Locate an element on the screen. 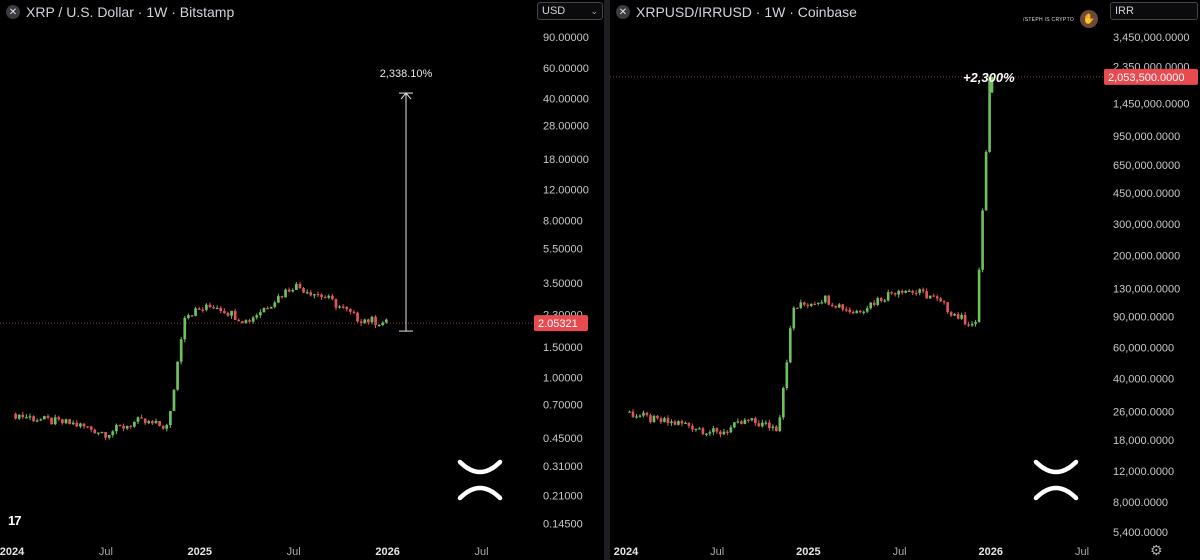 The image size is (1200, 560). currency-select-usd: USD ⌄ is located at coordinates (570, 11).